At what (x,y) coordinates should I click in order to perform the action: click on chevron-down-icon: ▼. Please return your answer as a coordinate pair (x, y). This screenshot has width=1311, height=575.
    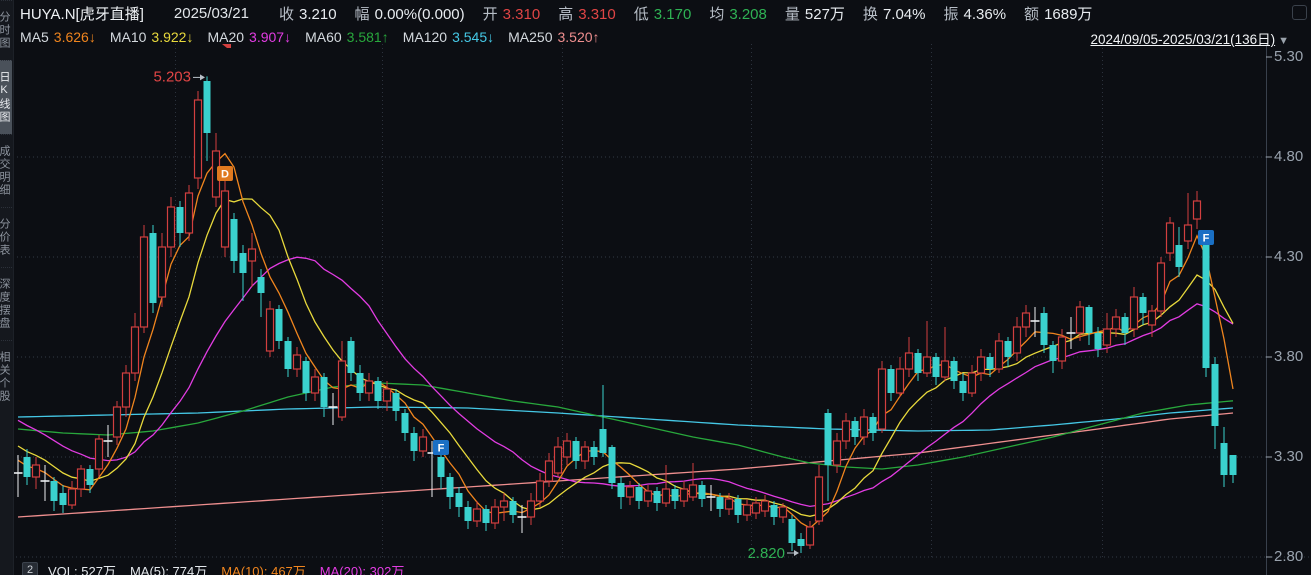
    Looking at the image, I should click on (1283, 41).